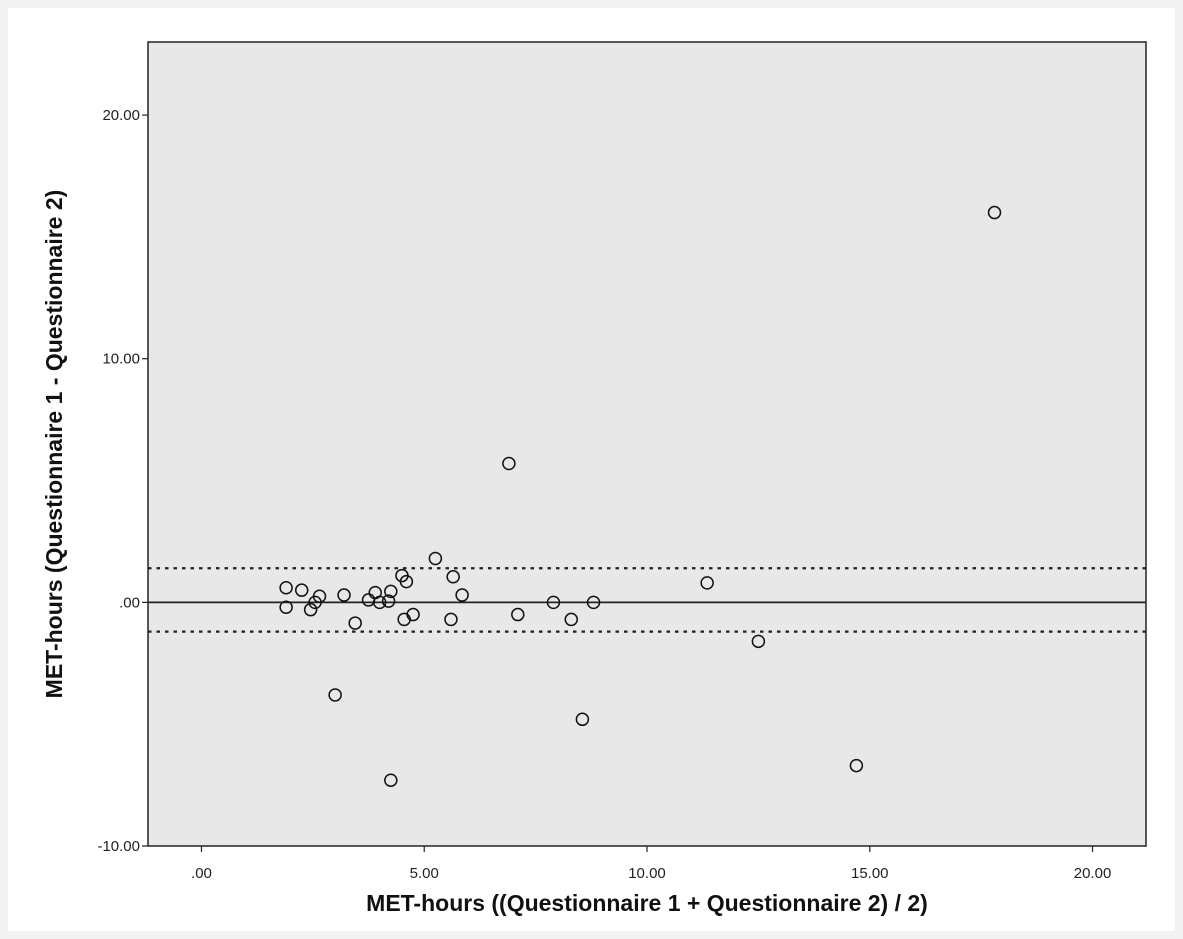  Describe the element at coordinates (647, 873) in the screenshot. I see `x-tick-label: 10.00` at that location.